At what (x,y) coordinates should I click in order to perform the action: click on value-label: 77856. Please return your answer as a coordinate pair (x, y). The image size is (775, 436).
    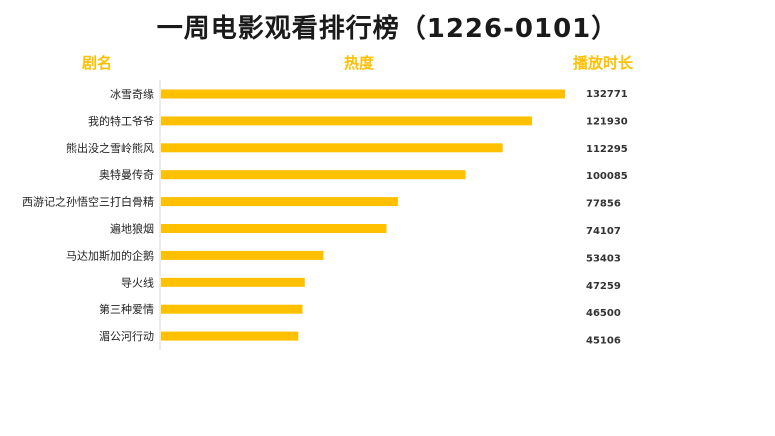
    Looking at the image, I should click on (603, 204).